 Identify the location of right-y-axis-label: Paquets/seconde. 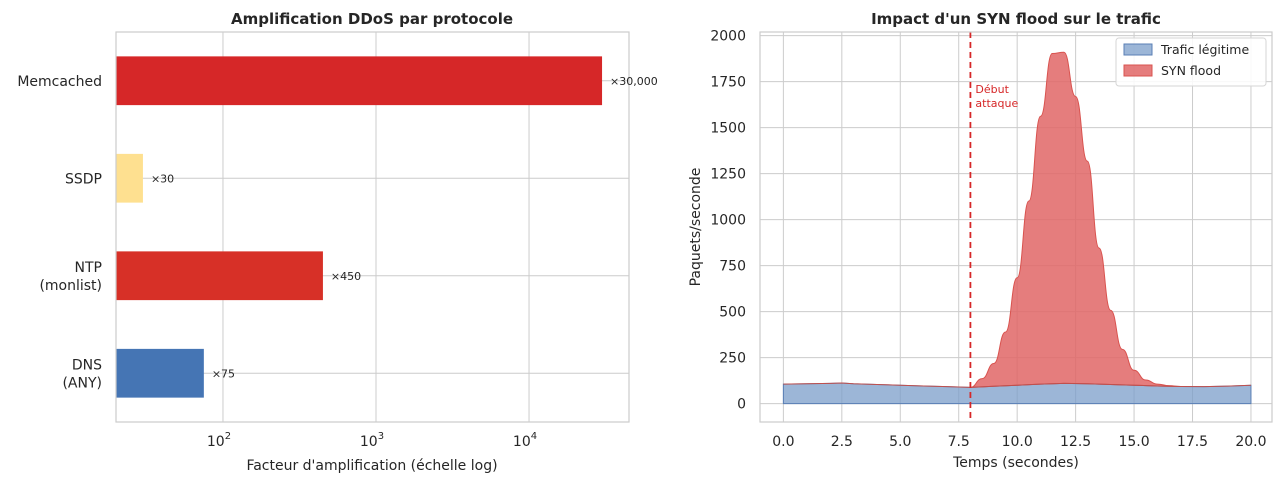
(696, 227).